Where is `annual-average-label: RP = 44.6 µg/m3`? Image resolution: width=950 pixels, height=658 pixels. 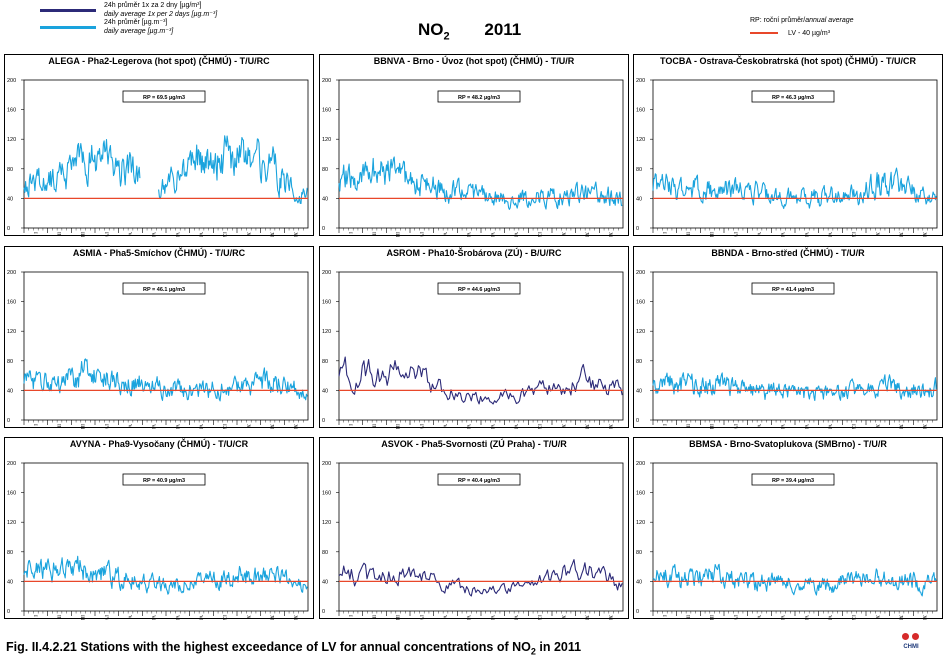 annual-average-label: RP = 44.6 µg/m3 is located at coordinates (479, 290).